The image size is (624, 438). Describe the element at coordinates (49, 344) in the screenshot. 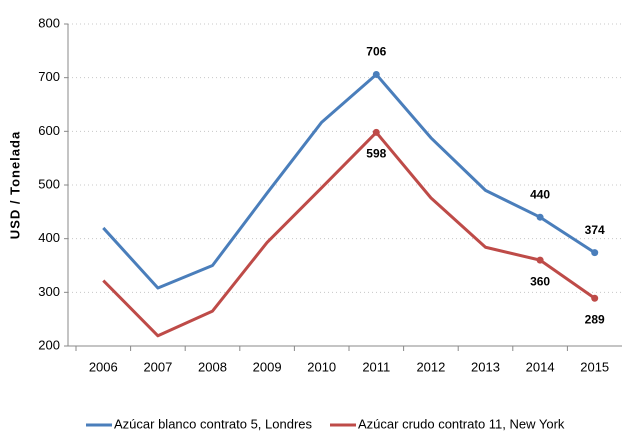

I see `y-tick-label: 200` at that location.